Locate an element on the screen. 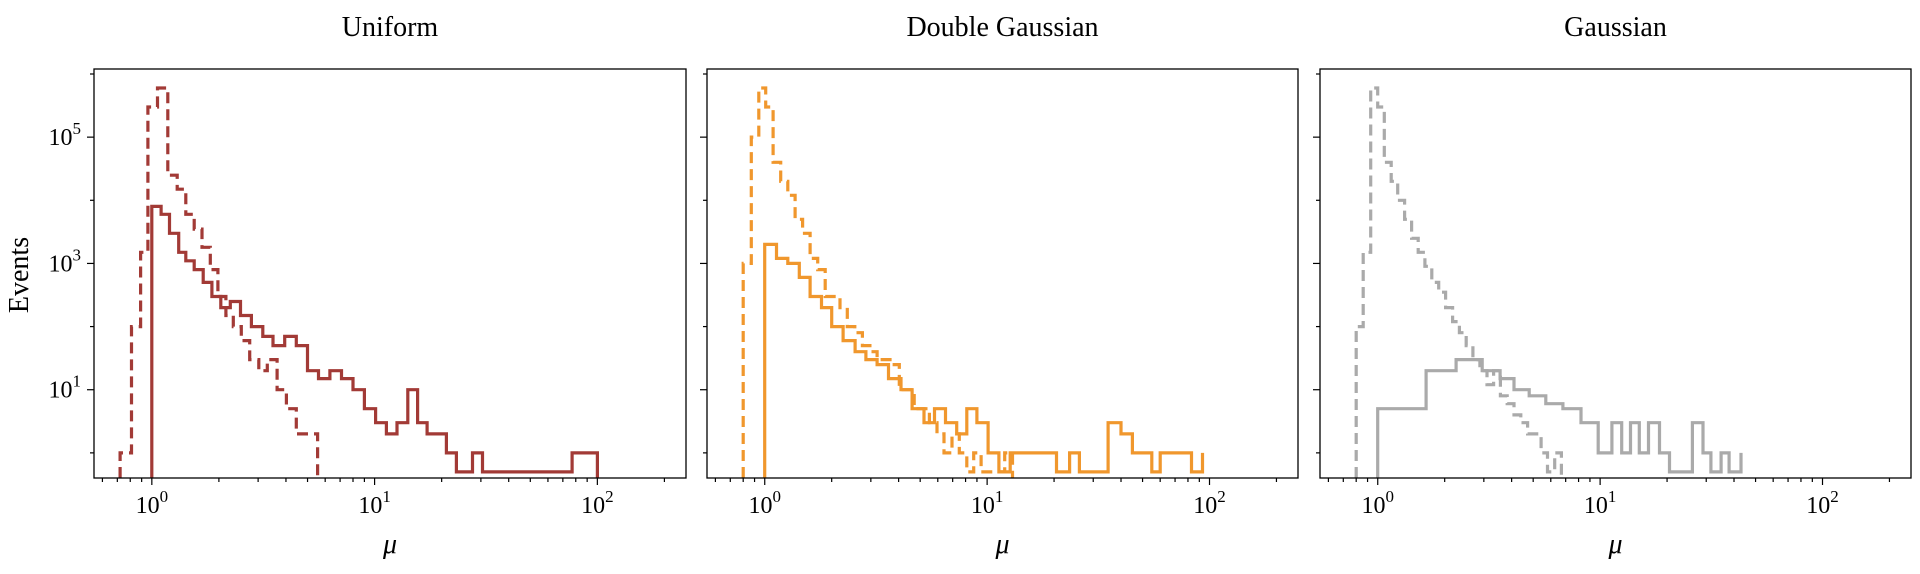 This screenshot has height=574, width=1920. panel-title: Uniform is located at coordinates (390, 27).